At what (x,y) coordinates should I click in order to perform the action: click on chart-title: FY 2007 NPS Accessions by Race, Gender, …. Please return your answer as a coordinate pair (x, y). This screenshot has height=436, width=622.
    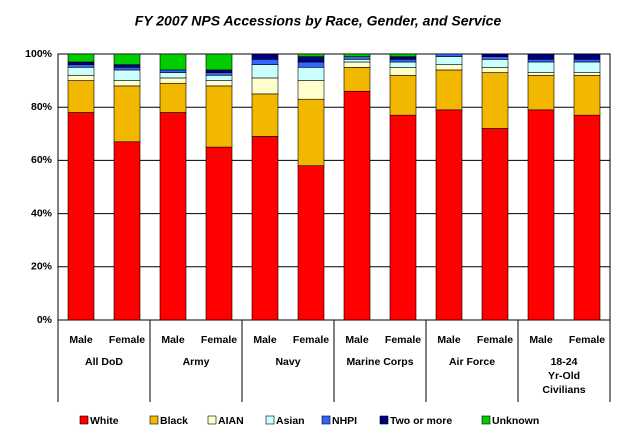
    Looking at the image, I should click on (318, 21).